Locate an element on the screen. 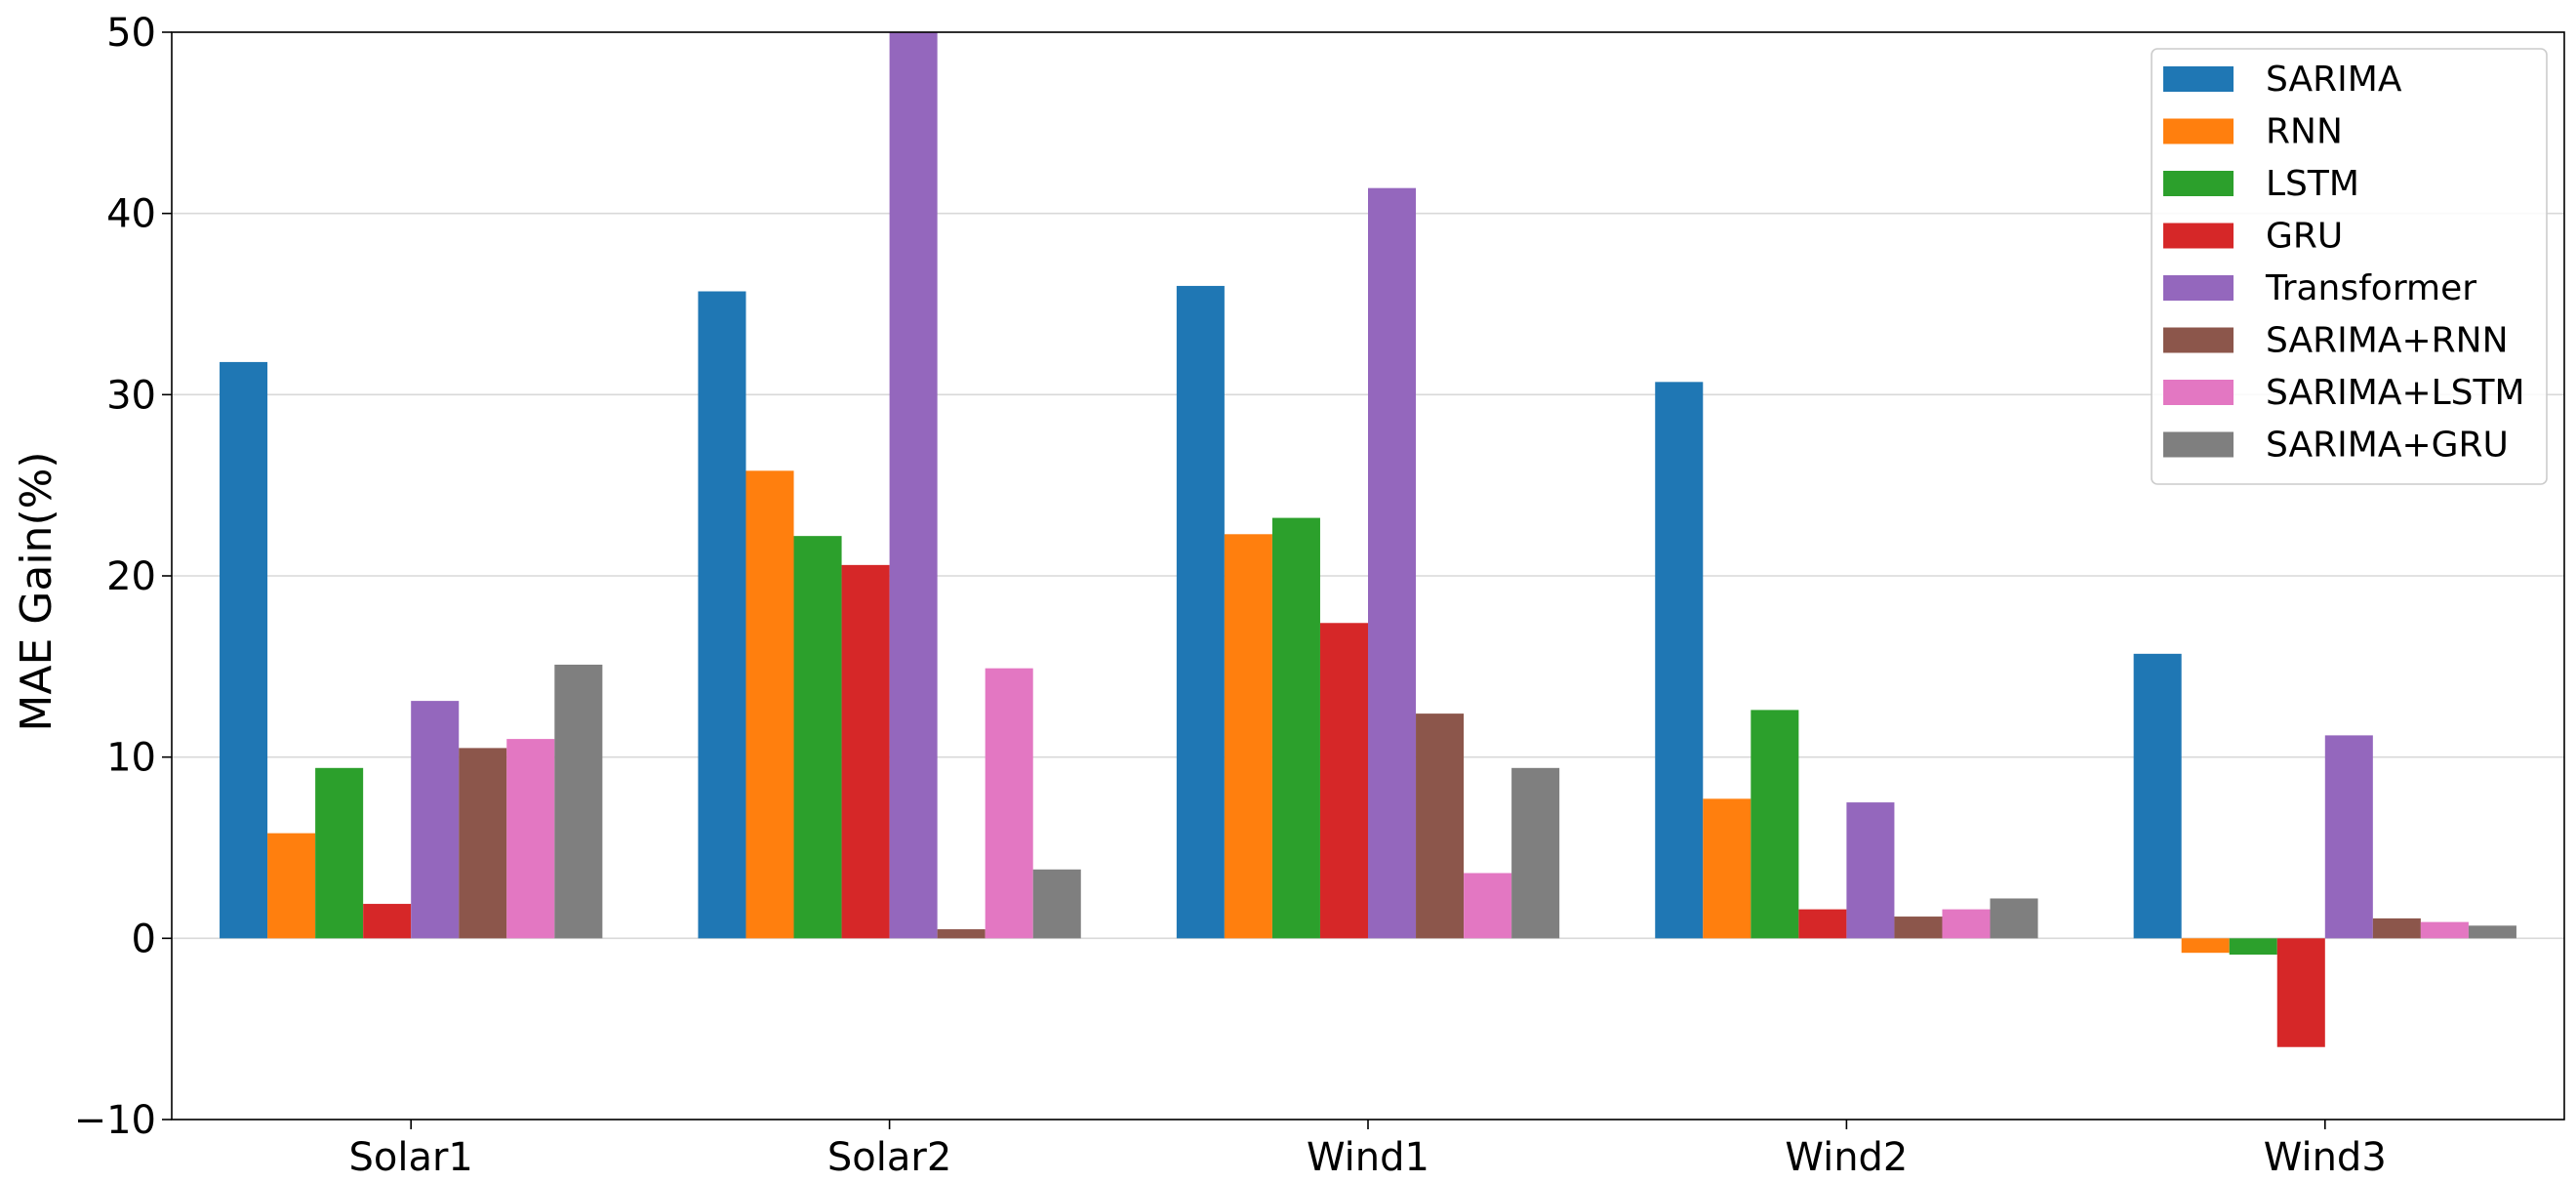 This screenshot has width=2576, height=1182. x-tick-label: Wind2 is located at coordinates (1846, 1157).